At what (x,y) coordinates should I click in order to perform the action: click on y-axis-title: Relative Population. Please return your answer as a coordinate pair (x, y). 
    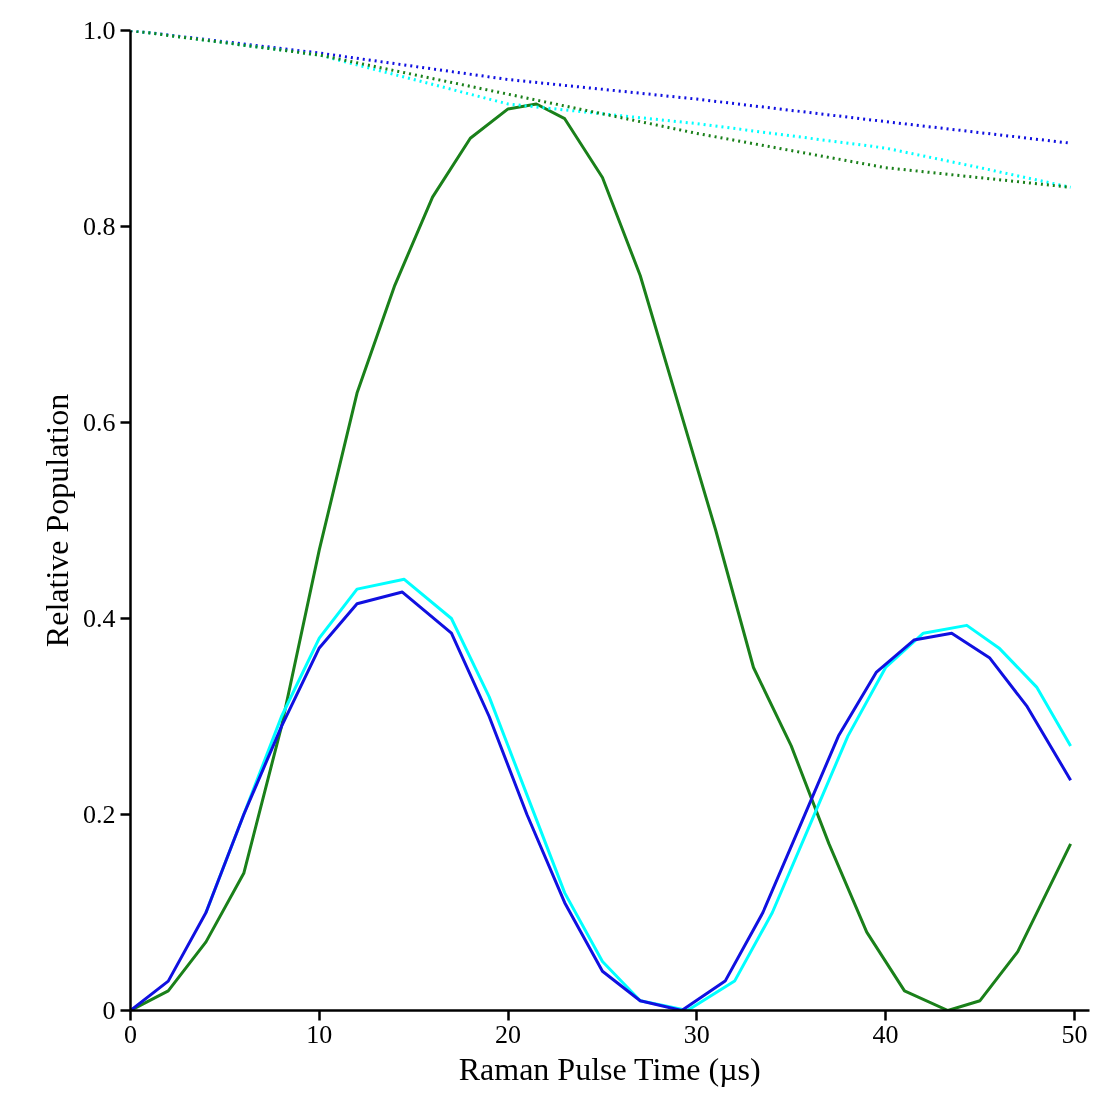
    Looking at the image, I should click on (57, 520).